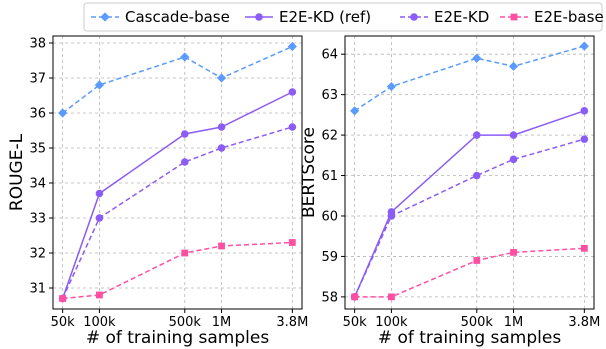 The image size is (606, 349). I want to click on y-tick-label: 62, so click(329, 136).